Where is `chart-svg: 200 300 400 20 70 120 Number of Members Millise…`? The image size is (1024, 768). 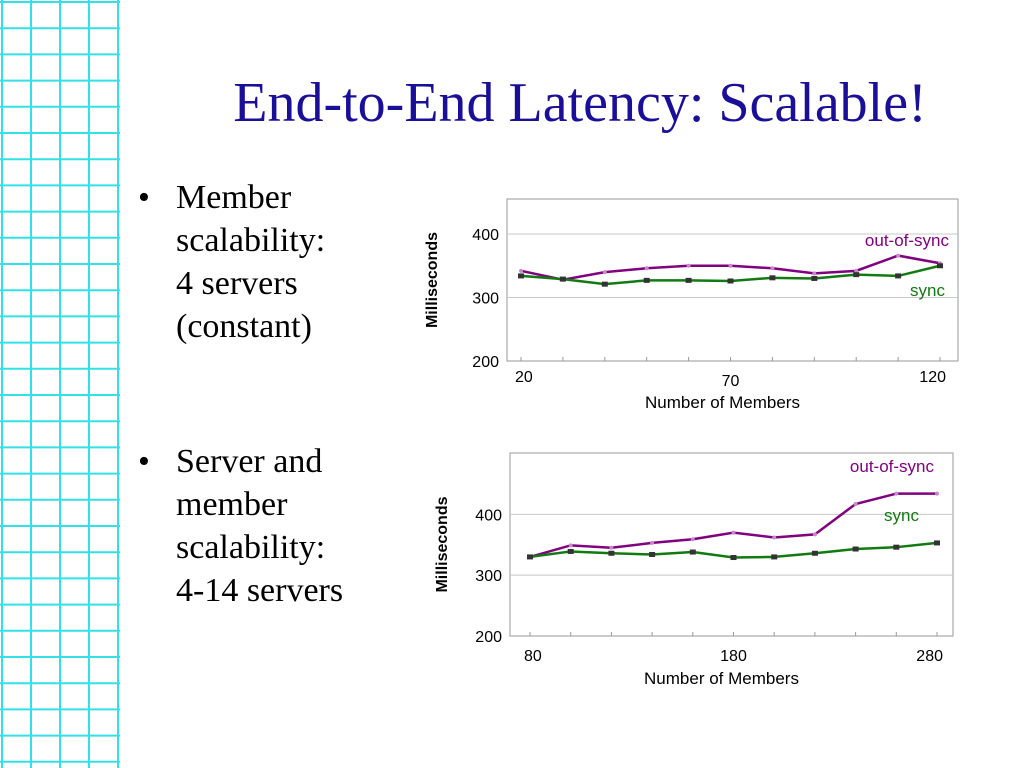 chart-svg: 200 300 400 20 70 120 Number of Members Millise… is located at coordinates (691, 305).